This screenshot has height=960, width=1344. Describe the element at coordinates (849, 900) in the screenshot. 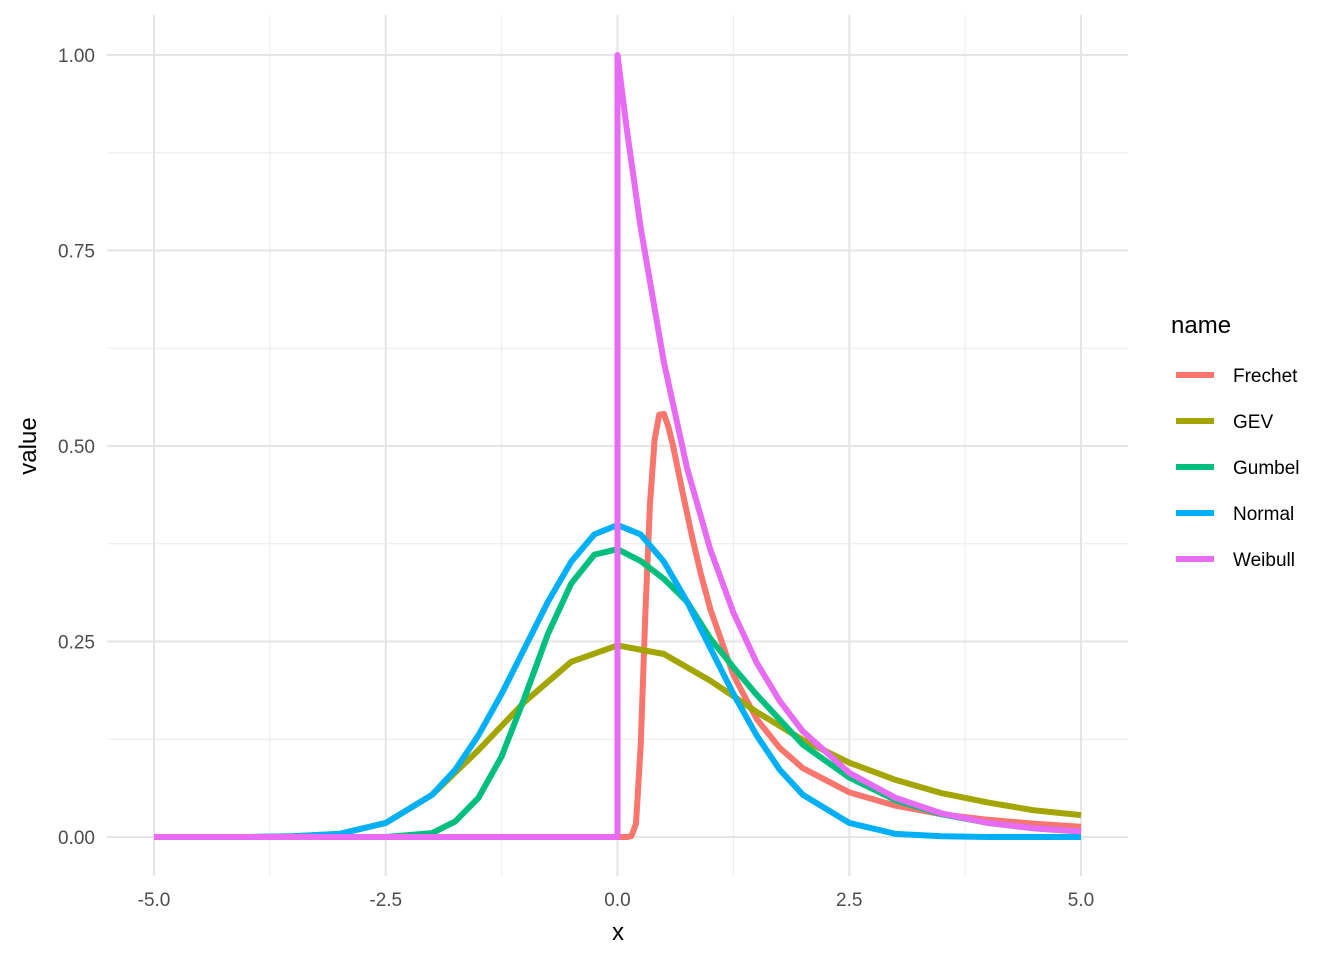

I see `x-tick-label: 2.5` at that location.